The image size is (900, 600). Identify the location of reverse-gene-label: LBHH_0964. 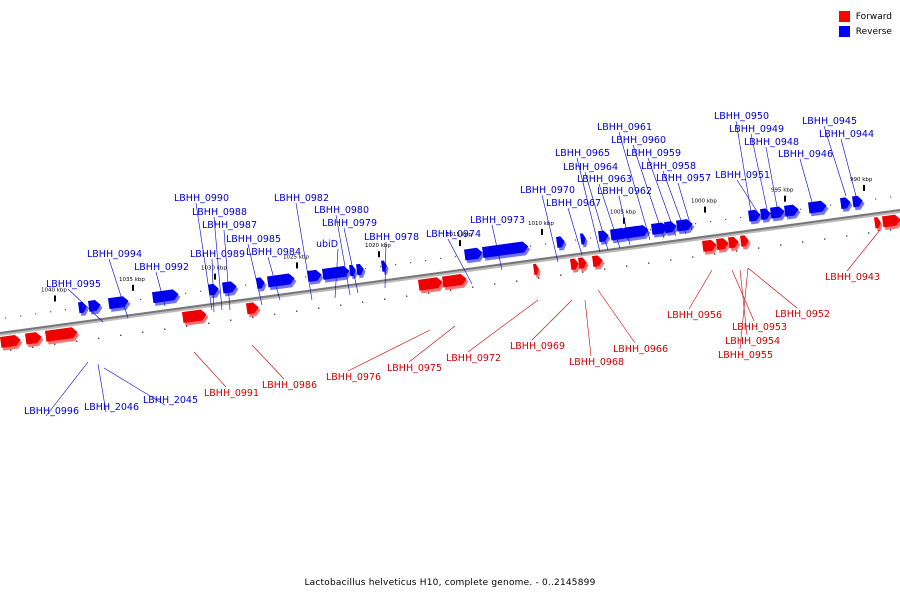
(590, 167).